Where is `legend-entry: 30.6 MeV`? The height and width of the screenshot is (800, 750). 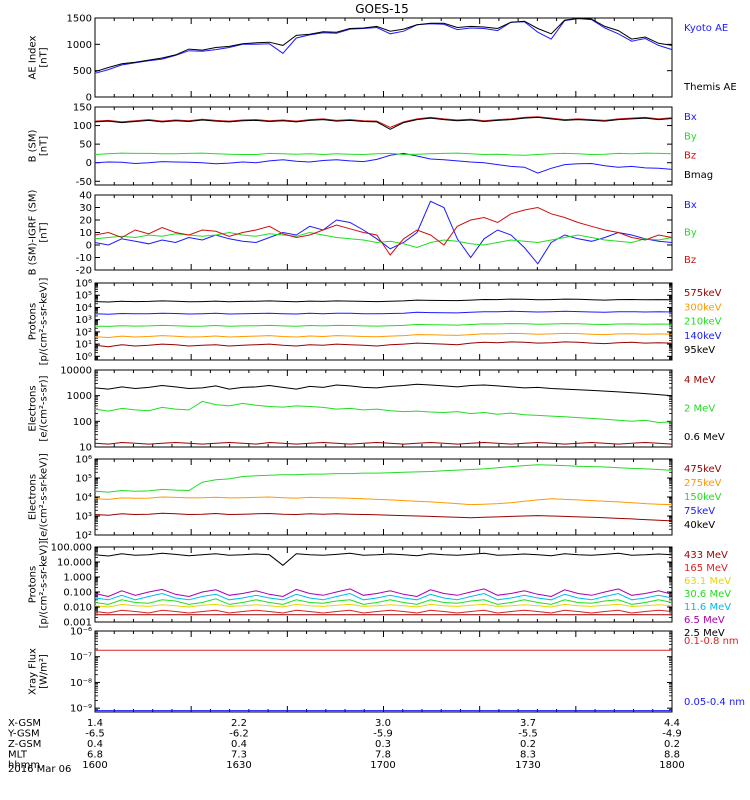 legend-entry: 30.6 MeV is located at coordinates (707, 594).